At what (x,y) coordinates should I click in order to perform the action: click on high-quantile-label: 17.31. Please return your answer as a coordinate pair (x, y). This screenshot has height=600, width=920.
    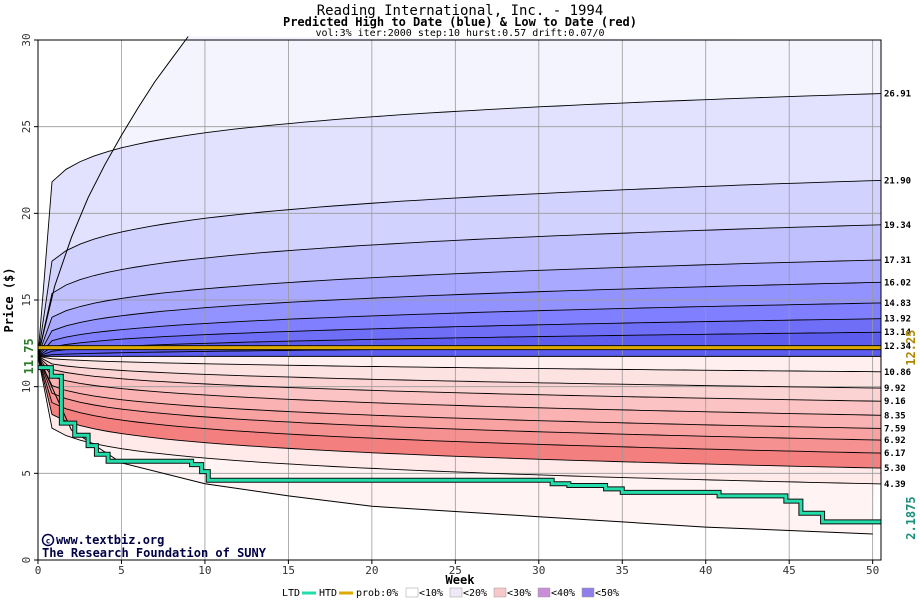
    Looking at the image, I should click on (897, 261).